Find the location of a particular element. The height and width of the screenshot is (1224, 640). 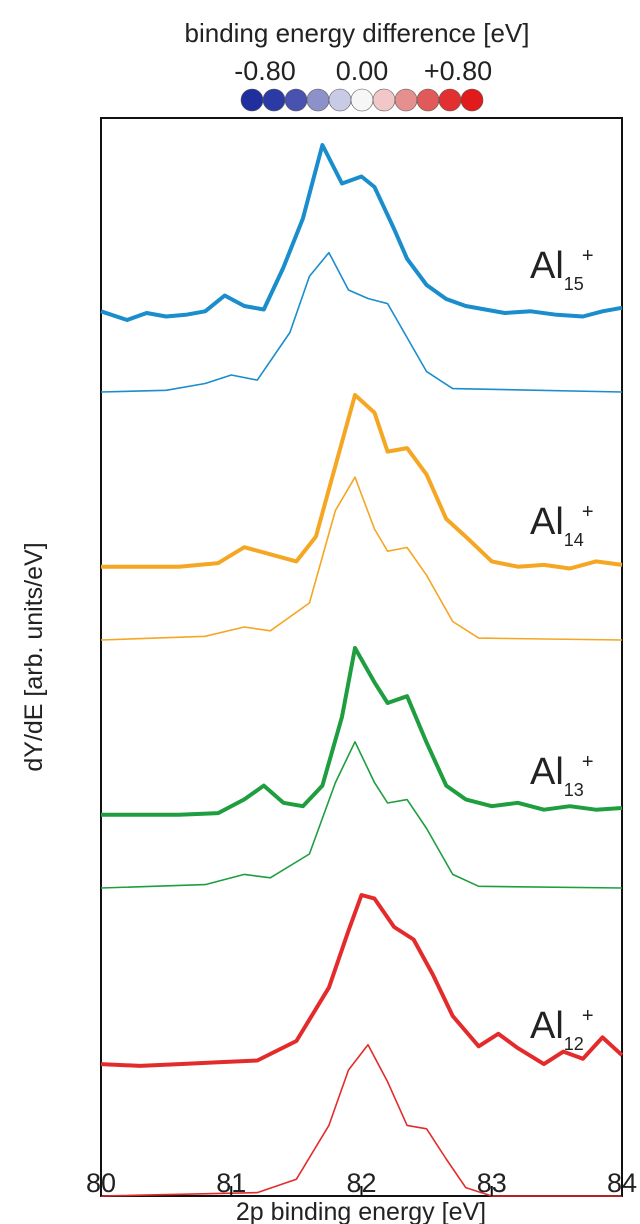

x-tick-label: 82 is located at coordinates (361, 1183).